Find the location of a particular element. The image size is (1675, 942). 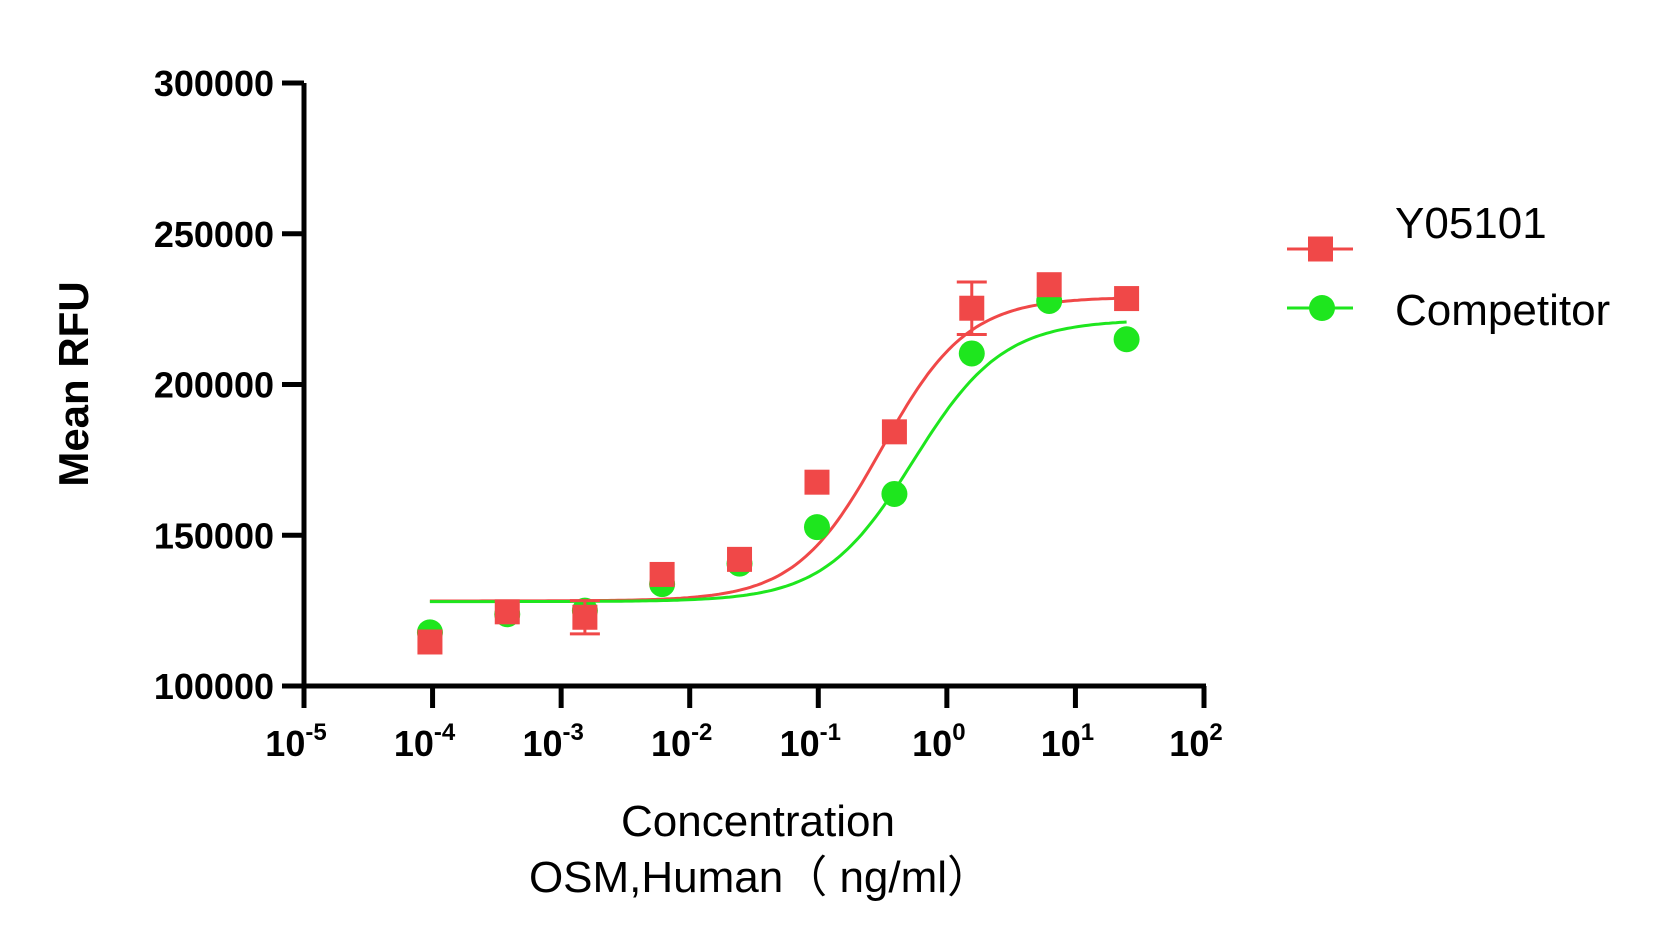

x-tick-exponent: -5 is located at coordinates (315, 732).